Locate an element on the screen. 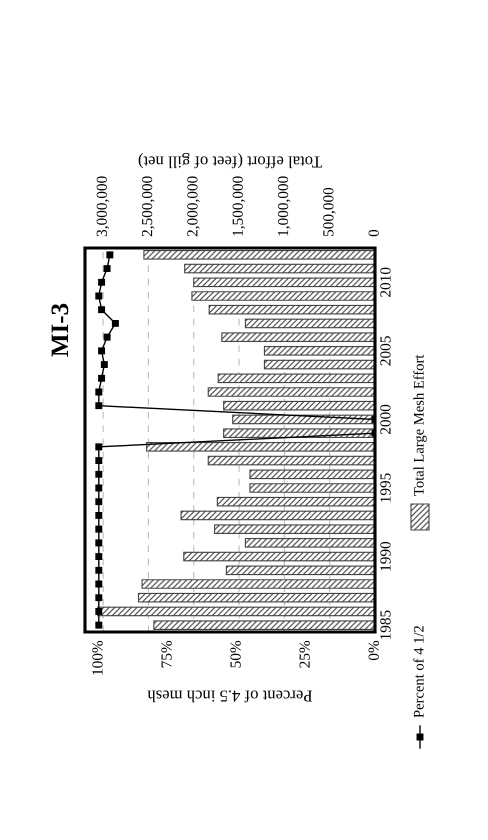  text: Percent of 4 1/2 is located at coordinates (418, 672).